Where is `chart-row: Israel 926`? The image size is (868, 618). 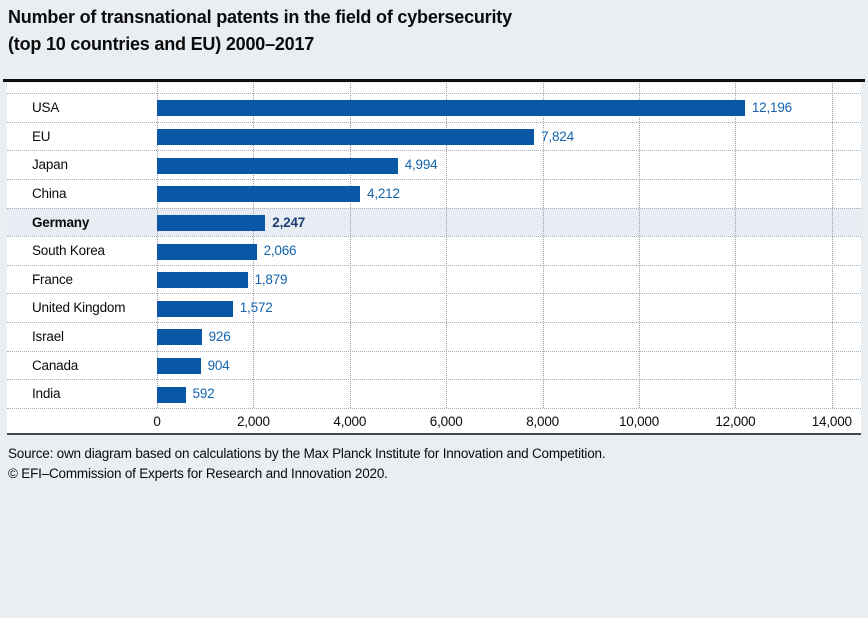 chart-row: Israel 926 is located at coordinates (434, 337).